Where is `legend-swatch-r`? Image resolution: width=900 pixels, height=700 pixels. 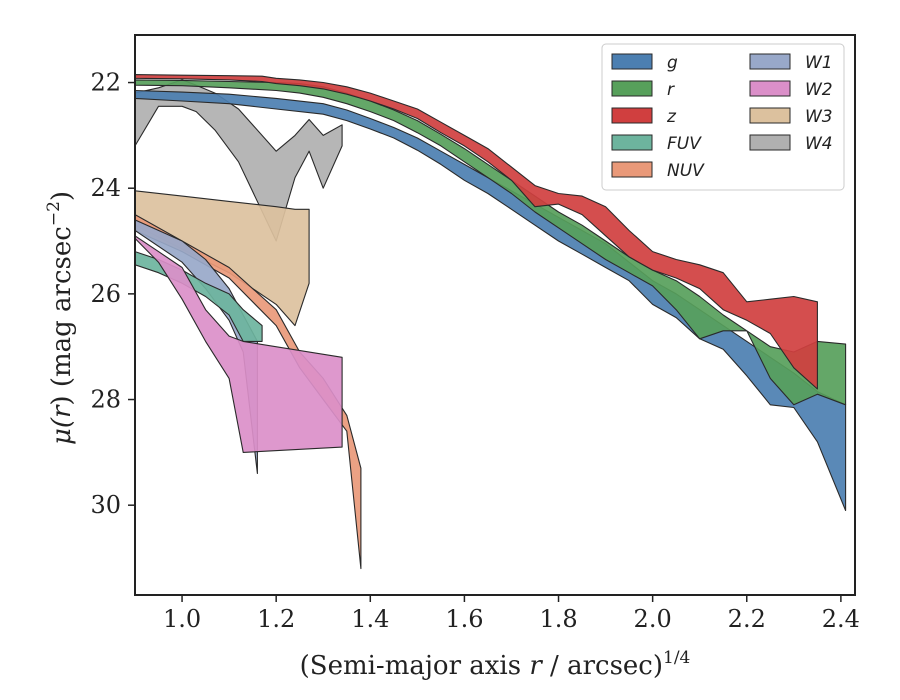
legend-swatch-r is located at coordinates (632, 88).